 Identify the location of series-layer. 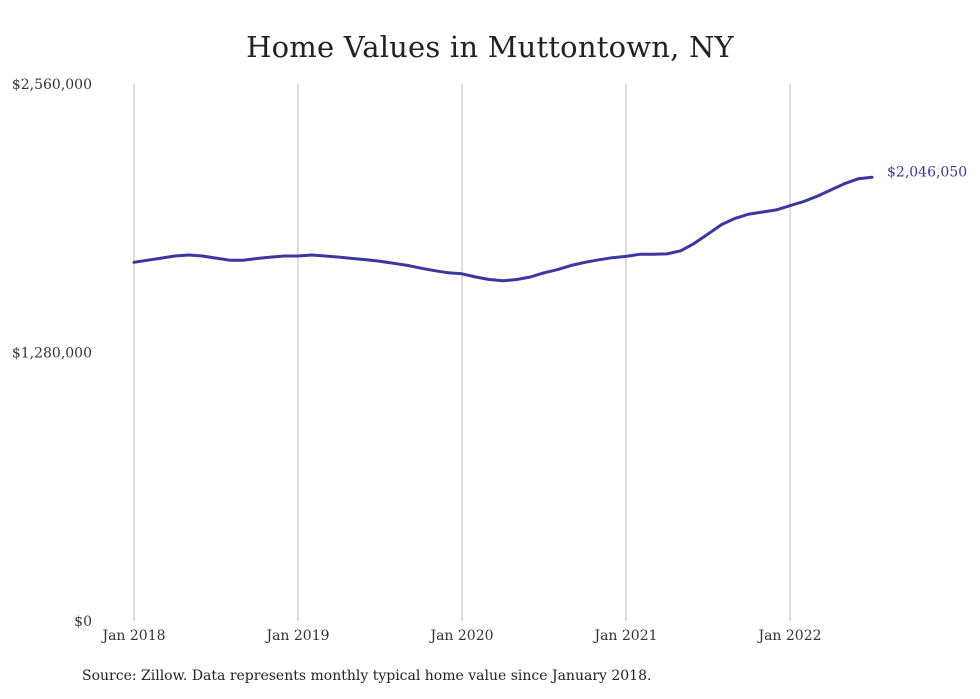
(503, 229).